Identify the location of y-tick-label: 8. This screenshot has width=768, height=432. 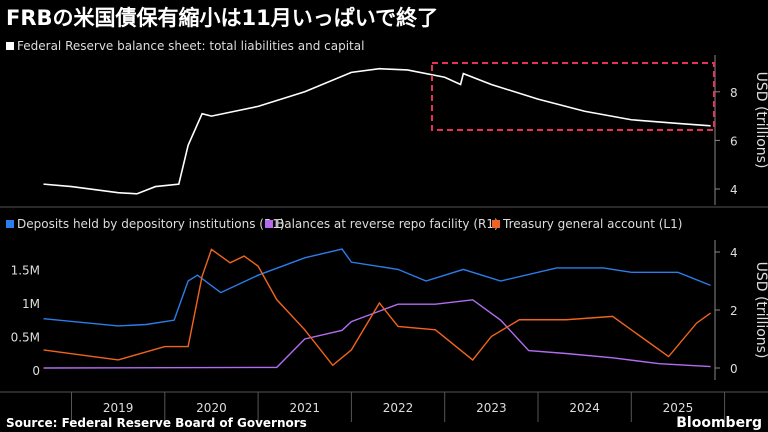
(734, 93).